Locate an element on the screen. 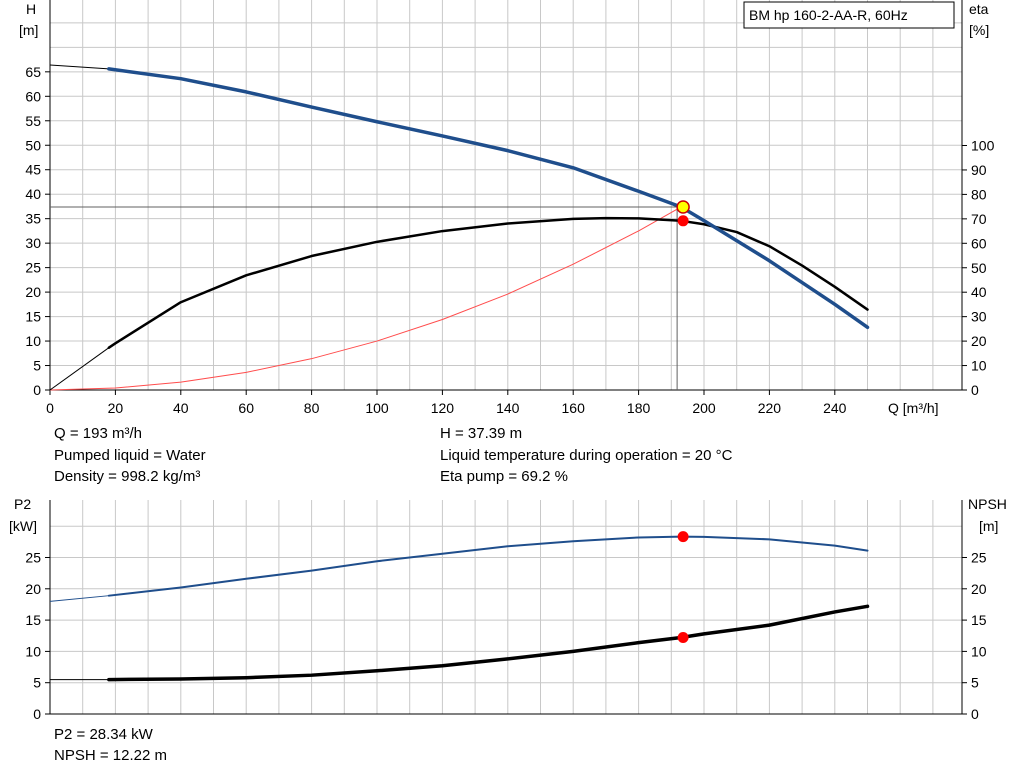 This screenshot has height=781, width=1024. y-right-tick-label: 5 is located at coordinates (975, 683).